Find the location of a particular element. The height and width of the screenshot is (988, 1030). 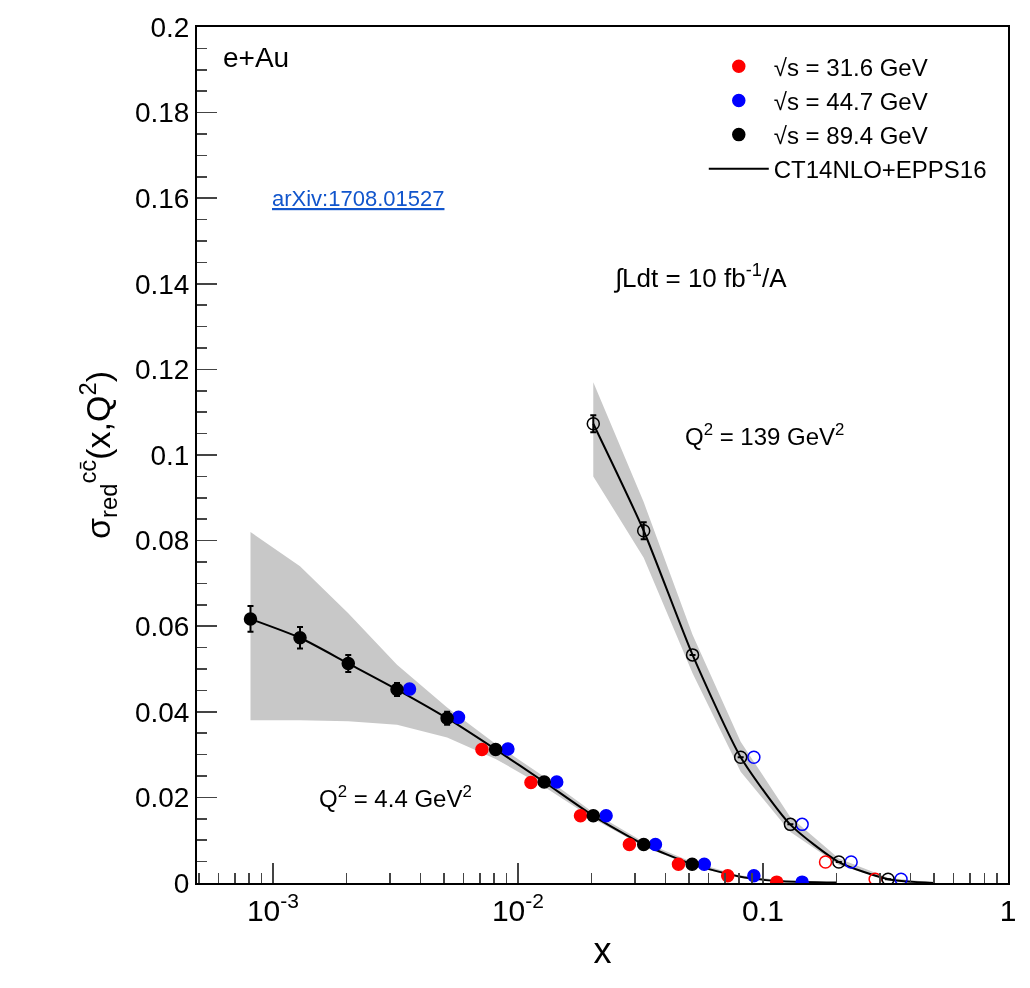

annotation: Q$^{2}$ = 4.4 GeV$^{2}$ is located at coordinates (395, 797).